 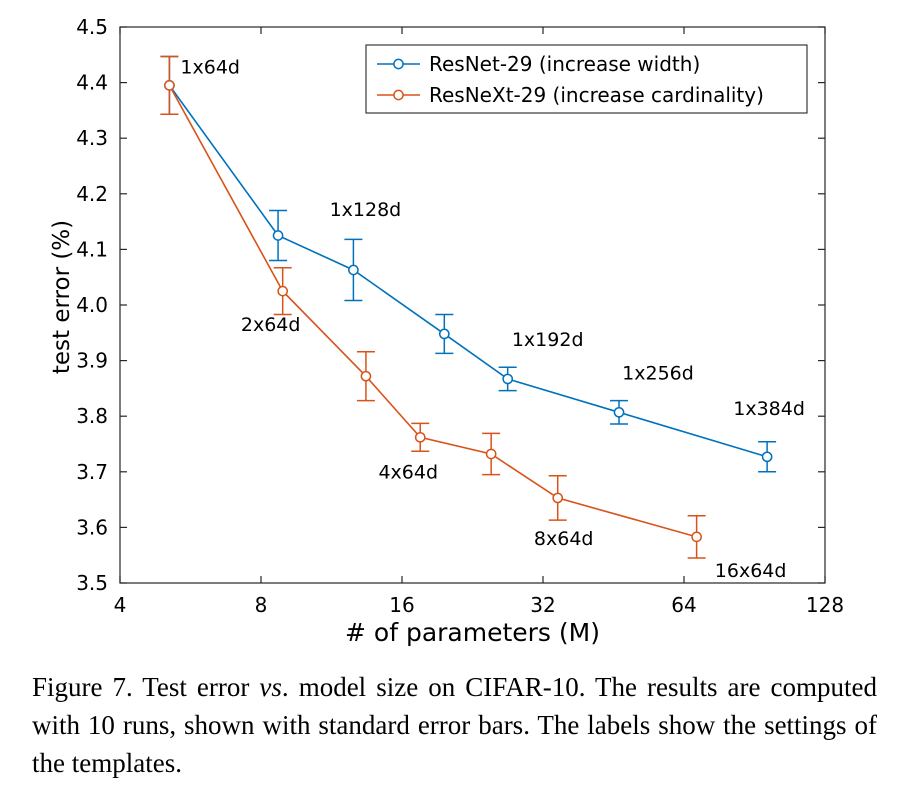 I want to click on point-label: 2x64d, so click(x=271, y=325).